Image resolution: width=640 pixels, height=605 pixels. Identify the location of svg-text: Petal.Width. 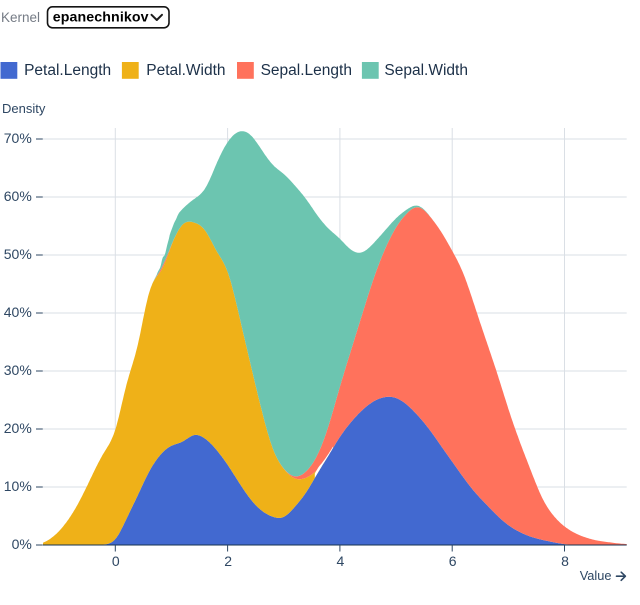
(185, 70).